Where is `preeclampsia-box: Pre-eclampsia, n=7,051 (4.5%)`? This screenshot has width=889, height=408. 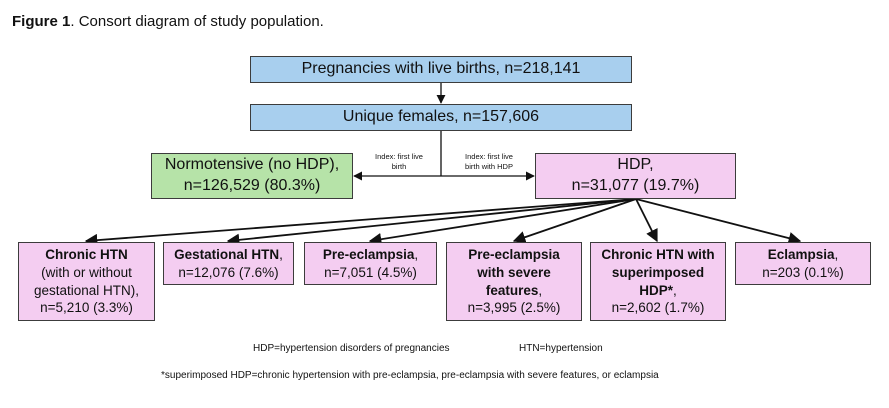 preeclampsia-box: Pre-eclampsia, n=7,051 (4.5%) is located at coordinates (370, 263).